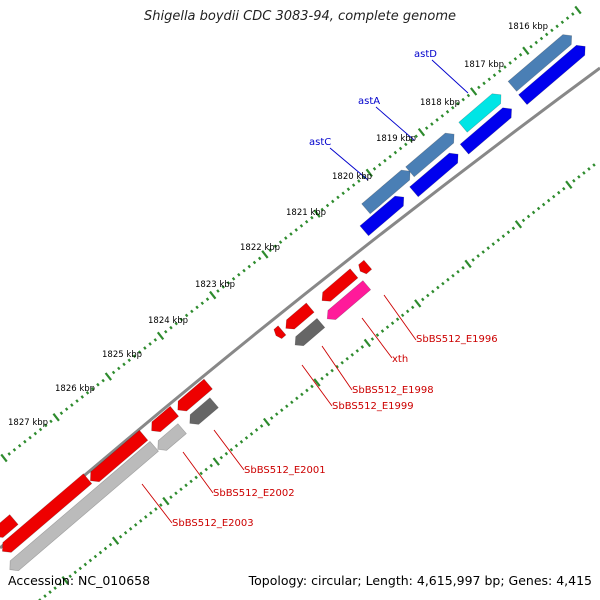 The width and height of the screenshot is (600, 600). What do you see at coordinates (172, 437) in the screenshot?
I see `reverse-gene-light` at bounding box center [172, 437].